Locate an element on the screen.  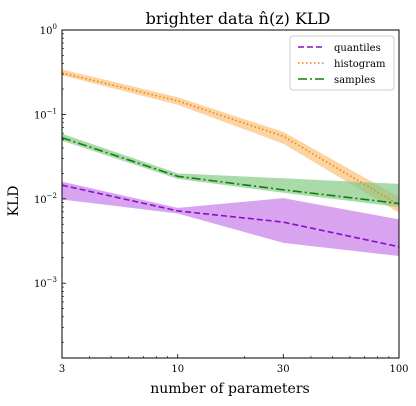
band-samples is located at coordinates (230, 170).